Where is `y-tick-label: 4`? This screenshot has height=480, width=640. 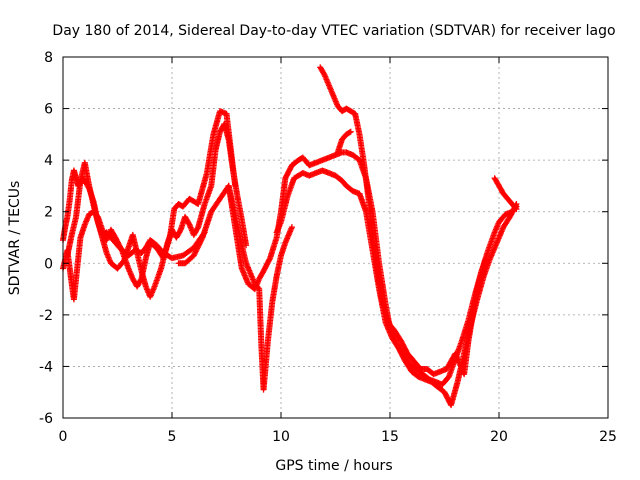
y-tick-label: 4 is located at coordinates (48, 161).